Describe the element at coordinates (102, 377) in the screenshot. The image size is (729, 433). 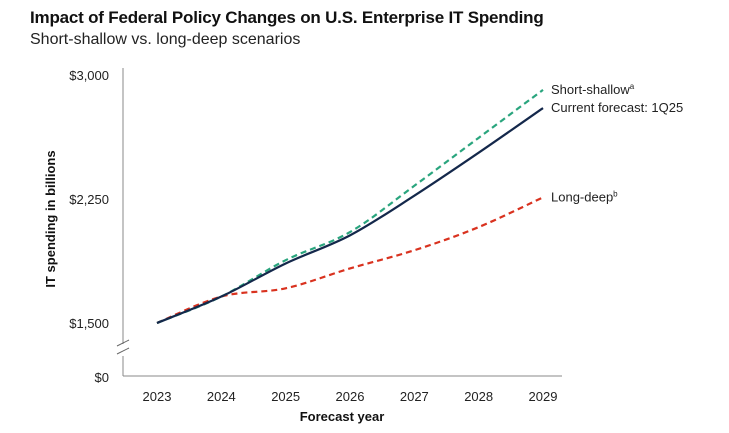
I see `y-tick-label: $0` at that location.